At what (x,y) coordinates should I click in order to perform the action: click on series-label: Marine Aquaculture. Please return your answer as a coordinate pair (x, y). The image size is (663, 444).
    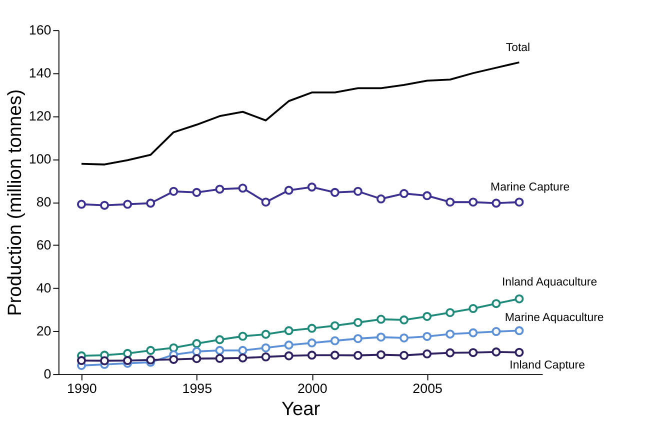
    Looking at the image, I should click on (554, 318).